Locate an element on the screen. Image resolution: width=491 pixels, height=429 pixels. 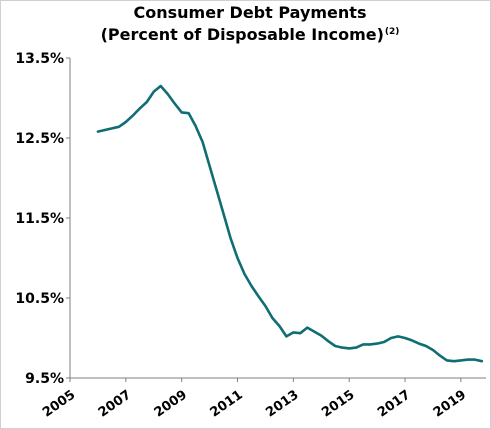
y-tick-label: 13.5% is located at coordinates (39, 59).